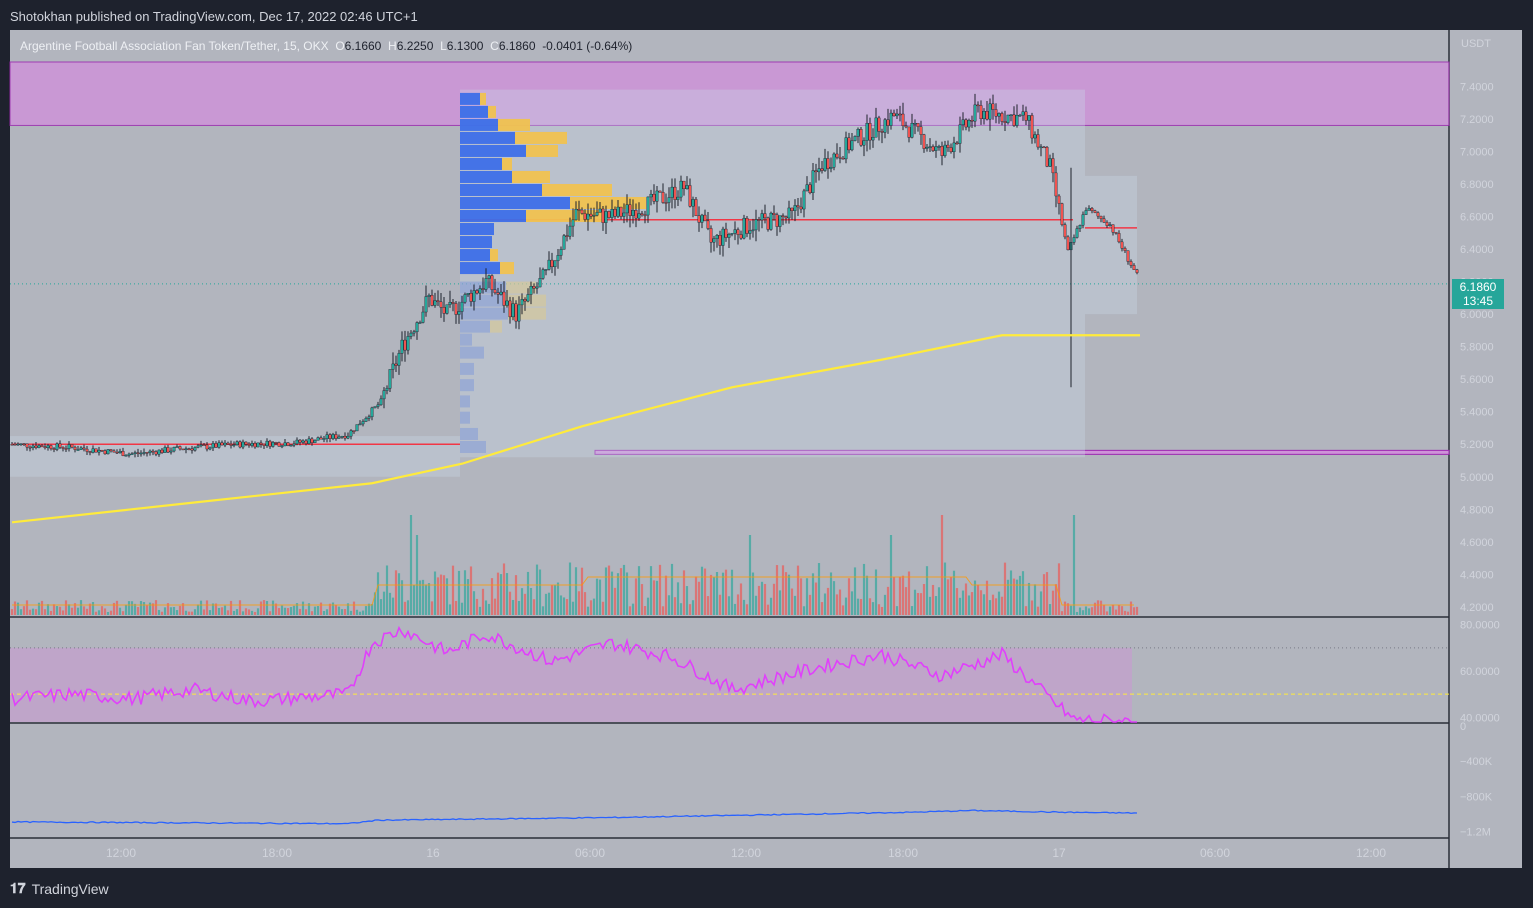 The image size is (1533, 908). I want to click on time-tick-label: 12:00, so click(1371, 853).